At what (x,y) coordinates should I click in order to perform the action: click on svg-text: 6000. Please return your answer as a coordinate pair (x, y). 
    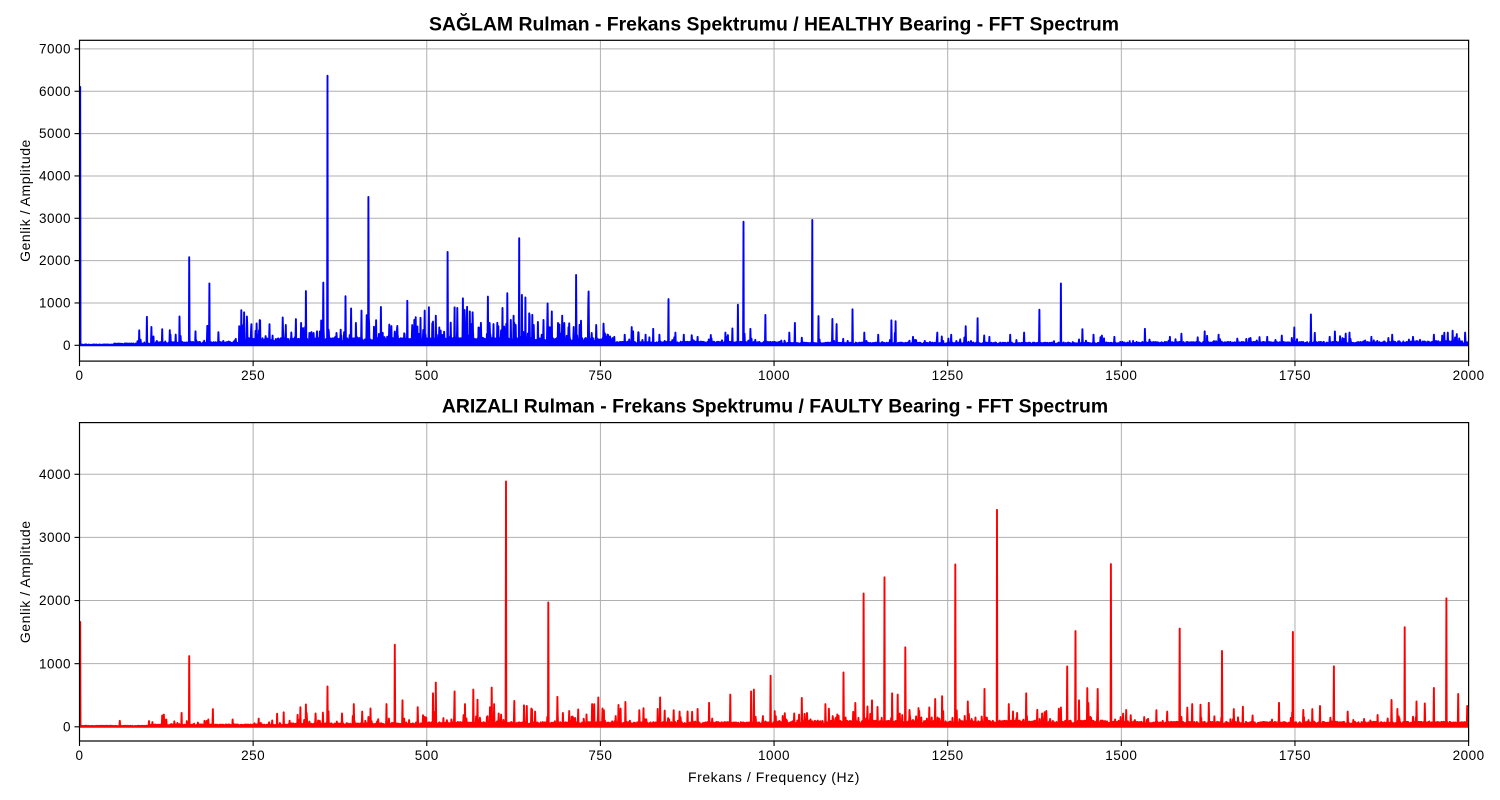
    Looking at the image, I should click on (55, 91).